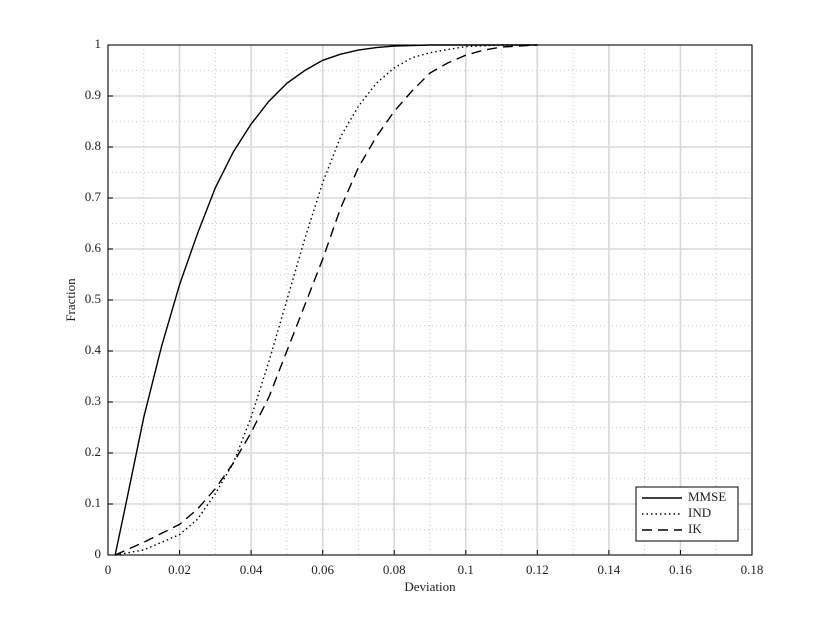 Image resolution: width=830 pixels, height=623 pixels. What do you see at coordinates (609, 569) in the screenshot?
I see `x-tick-label: 0.14` at bounding box center [609, 569].